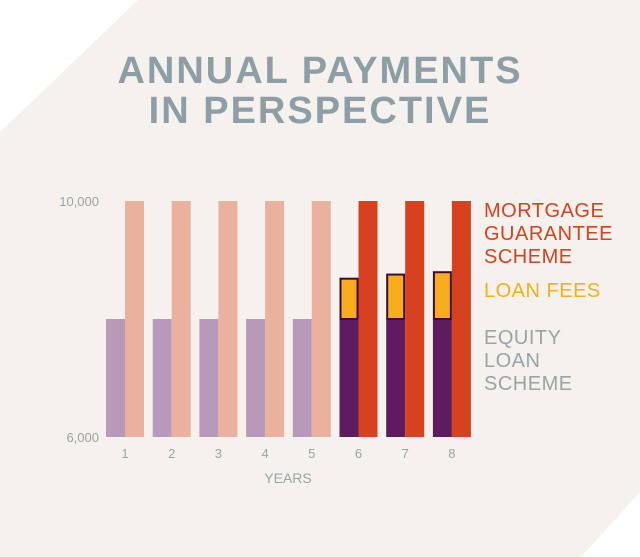 This screenshot has width=640, height=557. I want to click on legend-mortgage-guarantee-scheme: MORTGAGE GUARANTEE SCHEME, so click(548, 234).